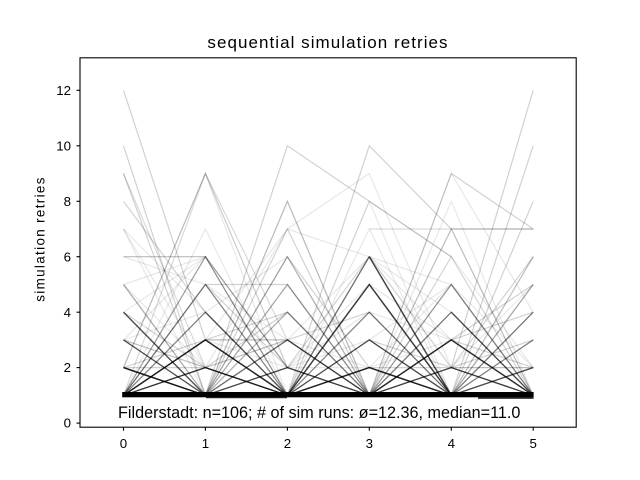  What do you see at coordinates (369, 443) in the screenshot?
I see `svg-text: 3` at bounding box center [369, 443].